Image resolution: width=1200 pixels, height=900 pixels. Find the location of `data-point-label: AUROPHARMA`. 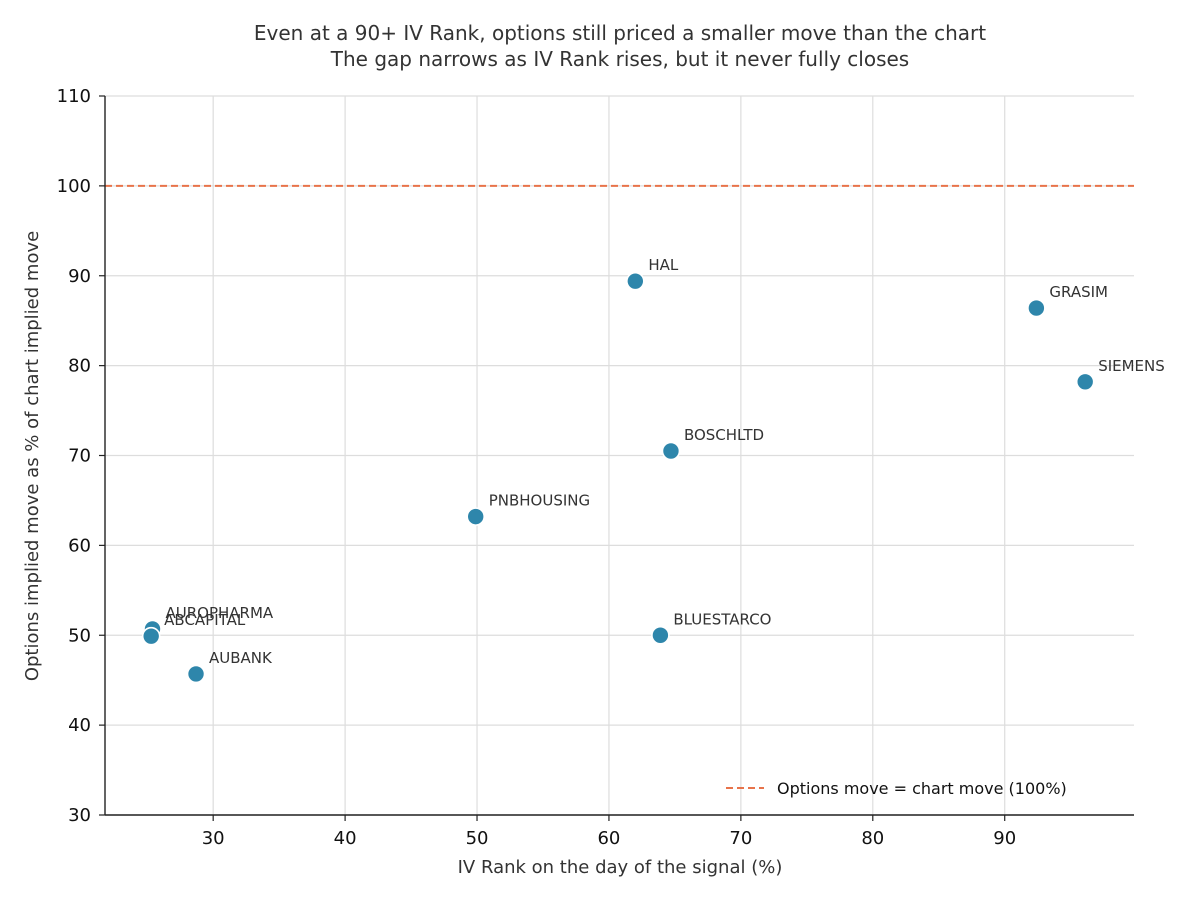

data-point-label: AUROPHARMA is located at coordinates (219, 613).